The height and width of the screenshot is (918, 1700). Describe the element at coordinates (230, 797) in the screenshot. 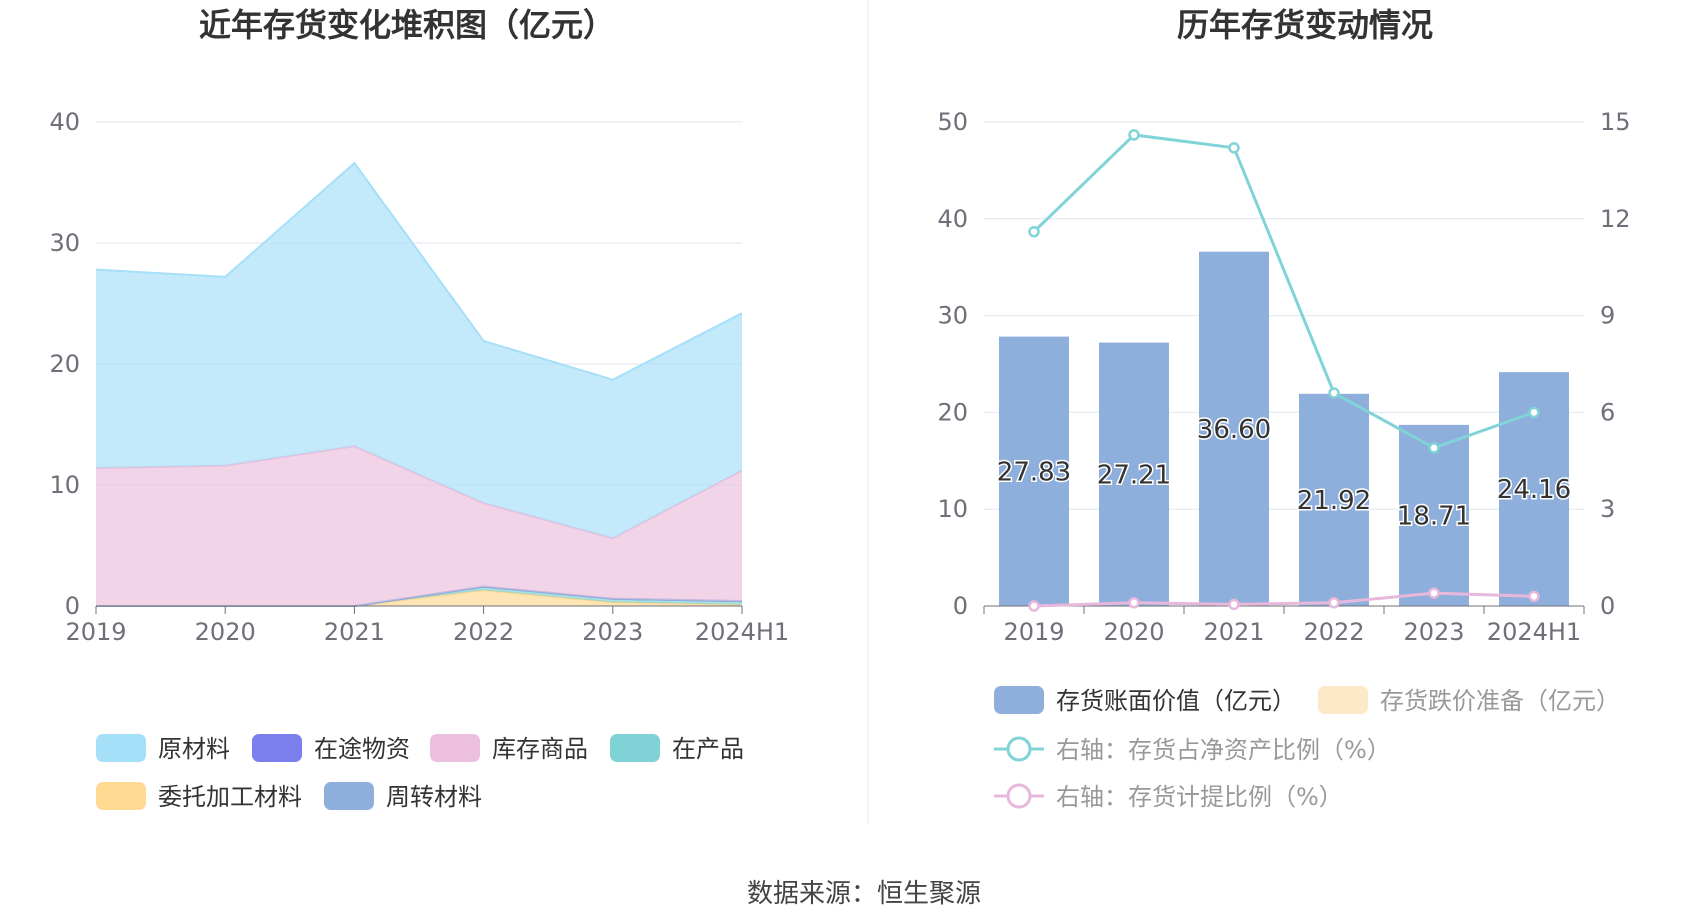

I see `legend-label: 委托加工材料` at that location.